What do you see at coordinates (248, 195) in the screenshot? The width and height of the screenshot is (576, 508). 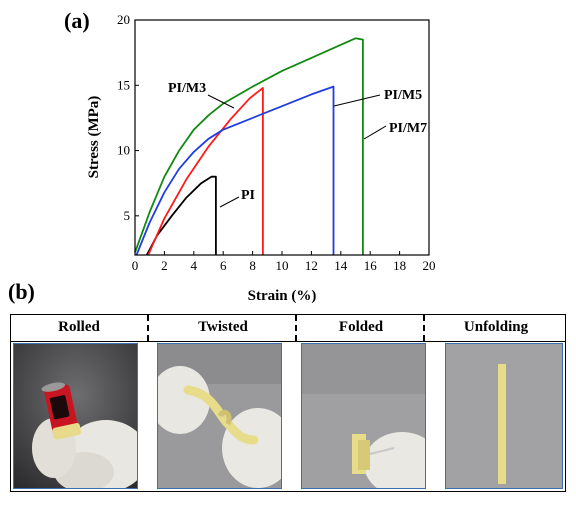 I see `annotation-label-pi: PI` at bounding box center [248, 195].